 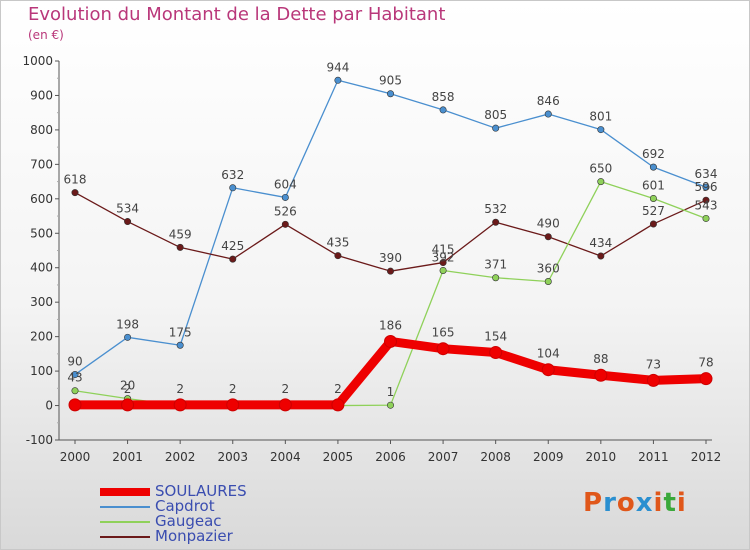 I want to click on x-tick-label: 2006, so click(x=390, y=457).